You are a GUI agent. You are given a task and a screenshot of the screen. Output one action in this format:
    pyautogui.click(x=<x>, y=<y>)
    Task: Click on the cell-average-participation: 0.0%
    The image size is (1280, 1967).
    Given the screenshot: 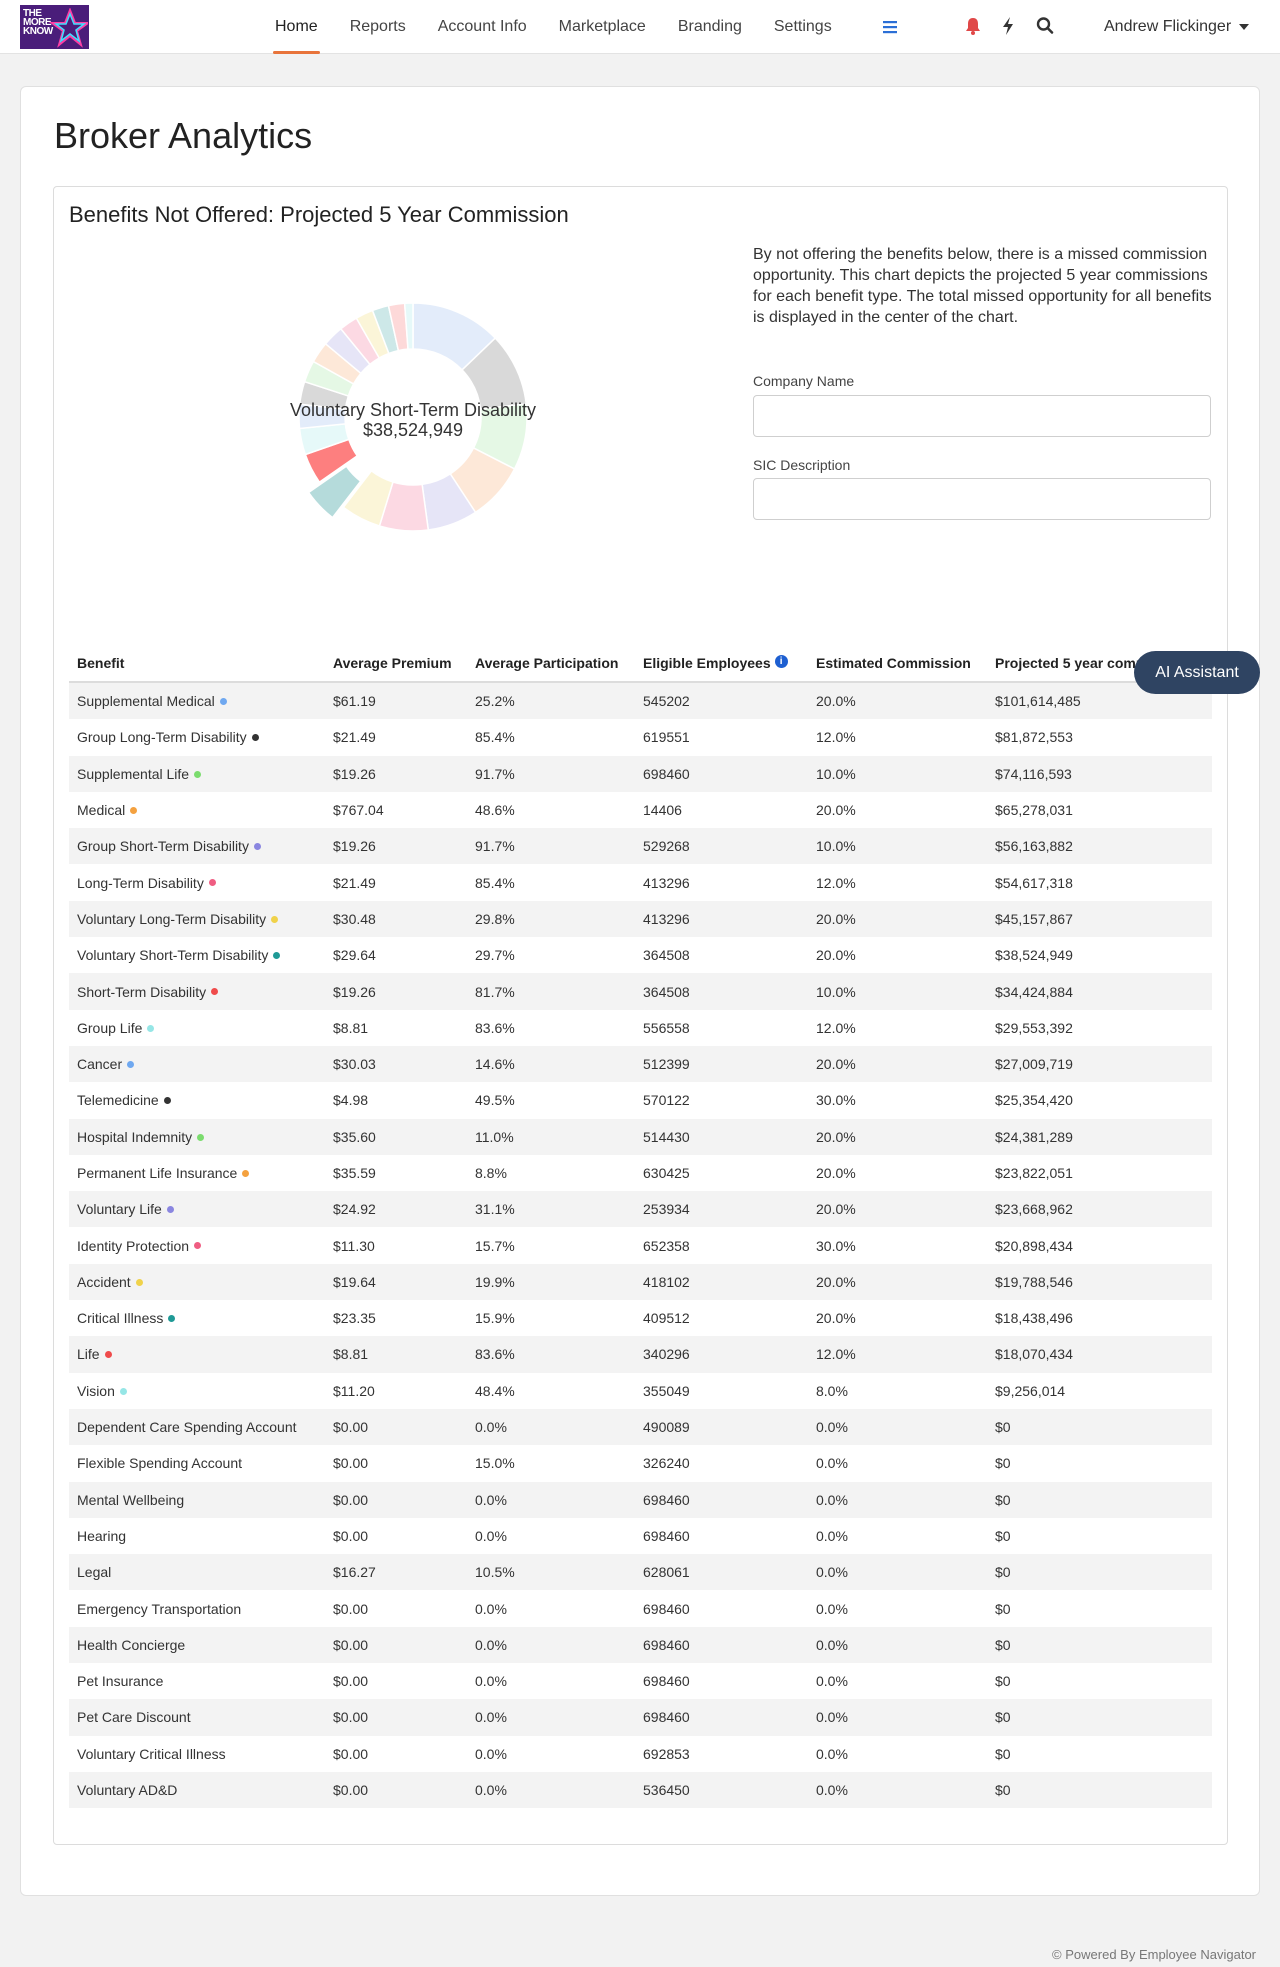 What is the action you would take?
    pyautogui.click(x=551, y=1536)
    